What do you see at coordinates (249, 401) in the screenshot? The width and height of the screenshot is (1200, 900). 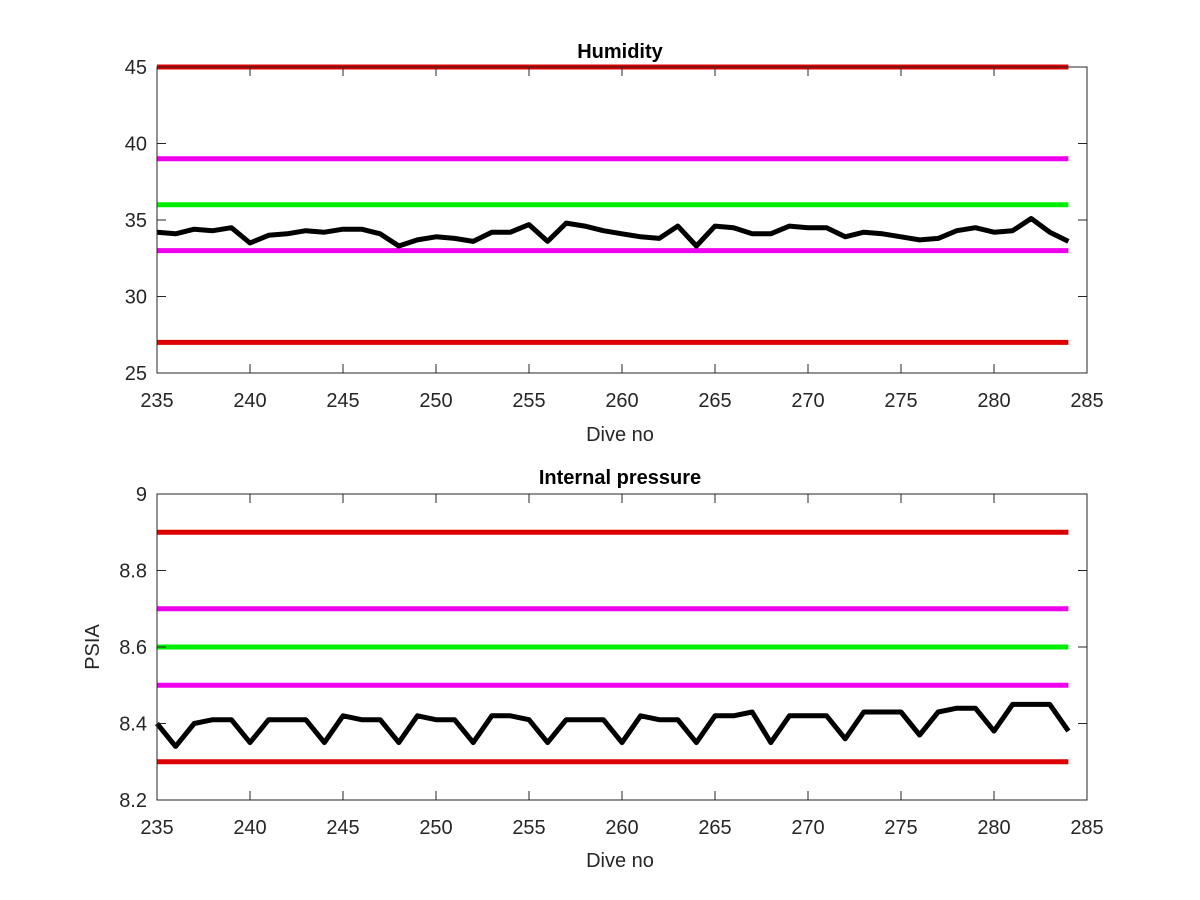 I see `humidity-x-tick-label: 240` at bounding box center [249, 401].